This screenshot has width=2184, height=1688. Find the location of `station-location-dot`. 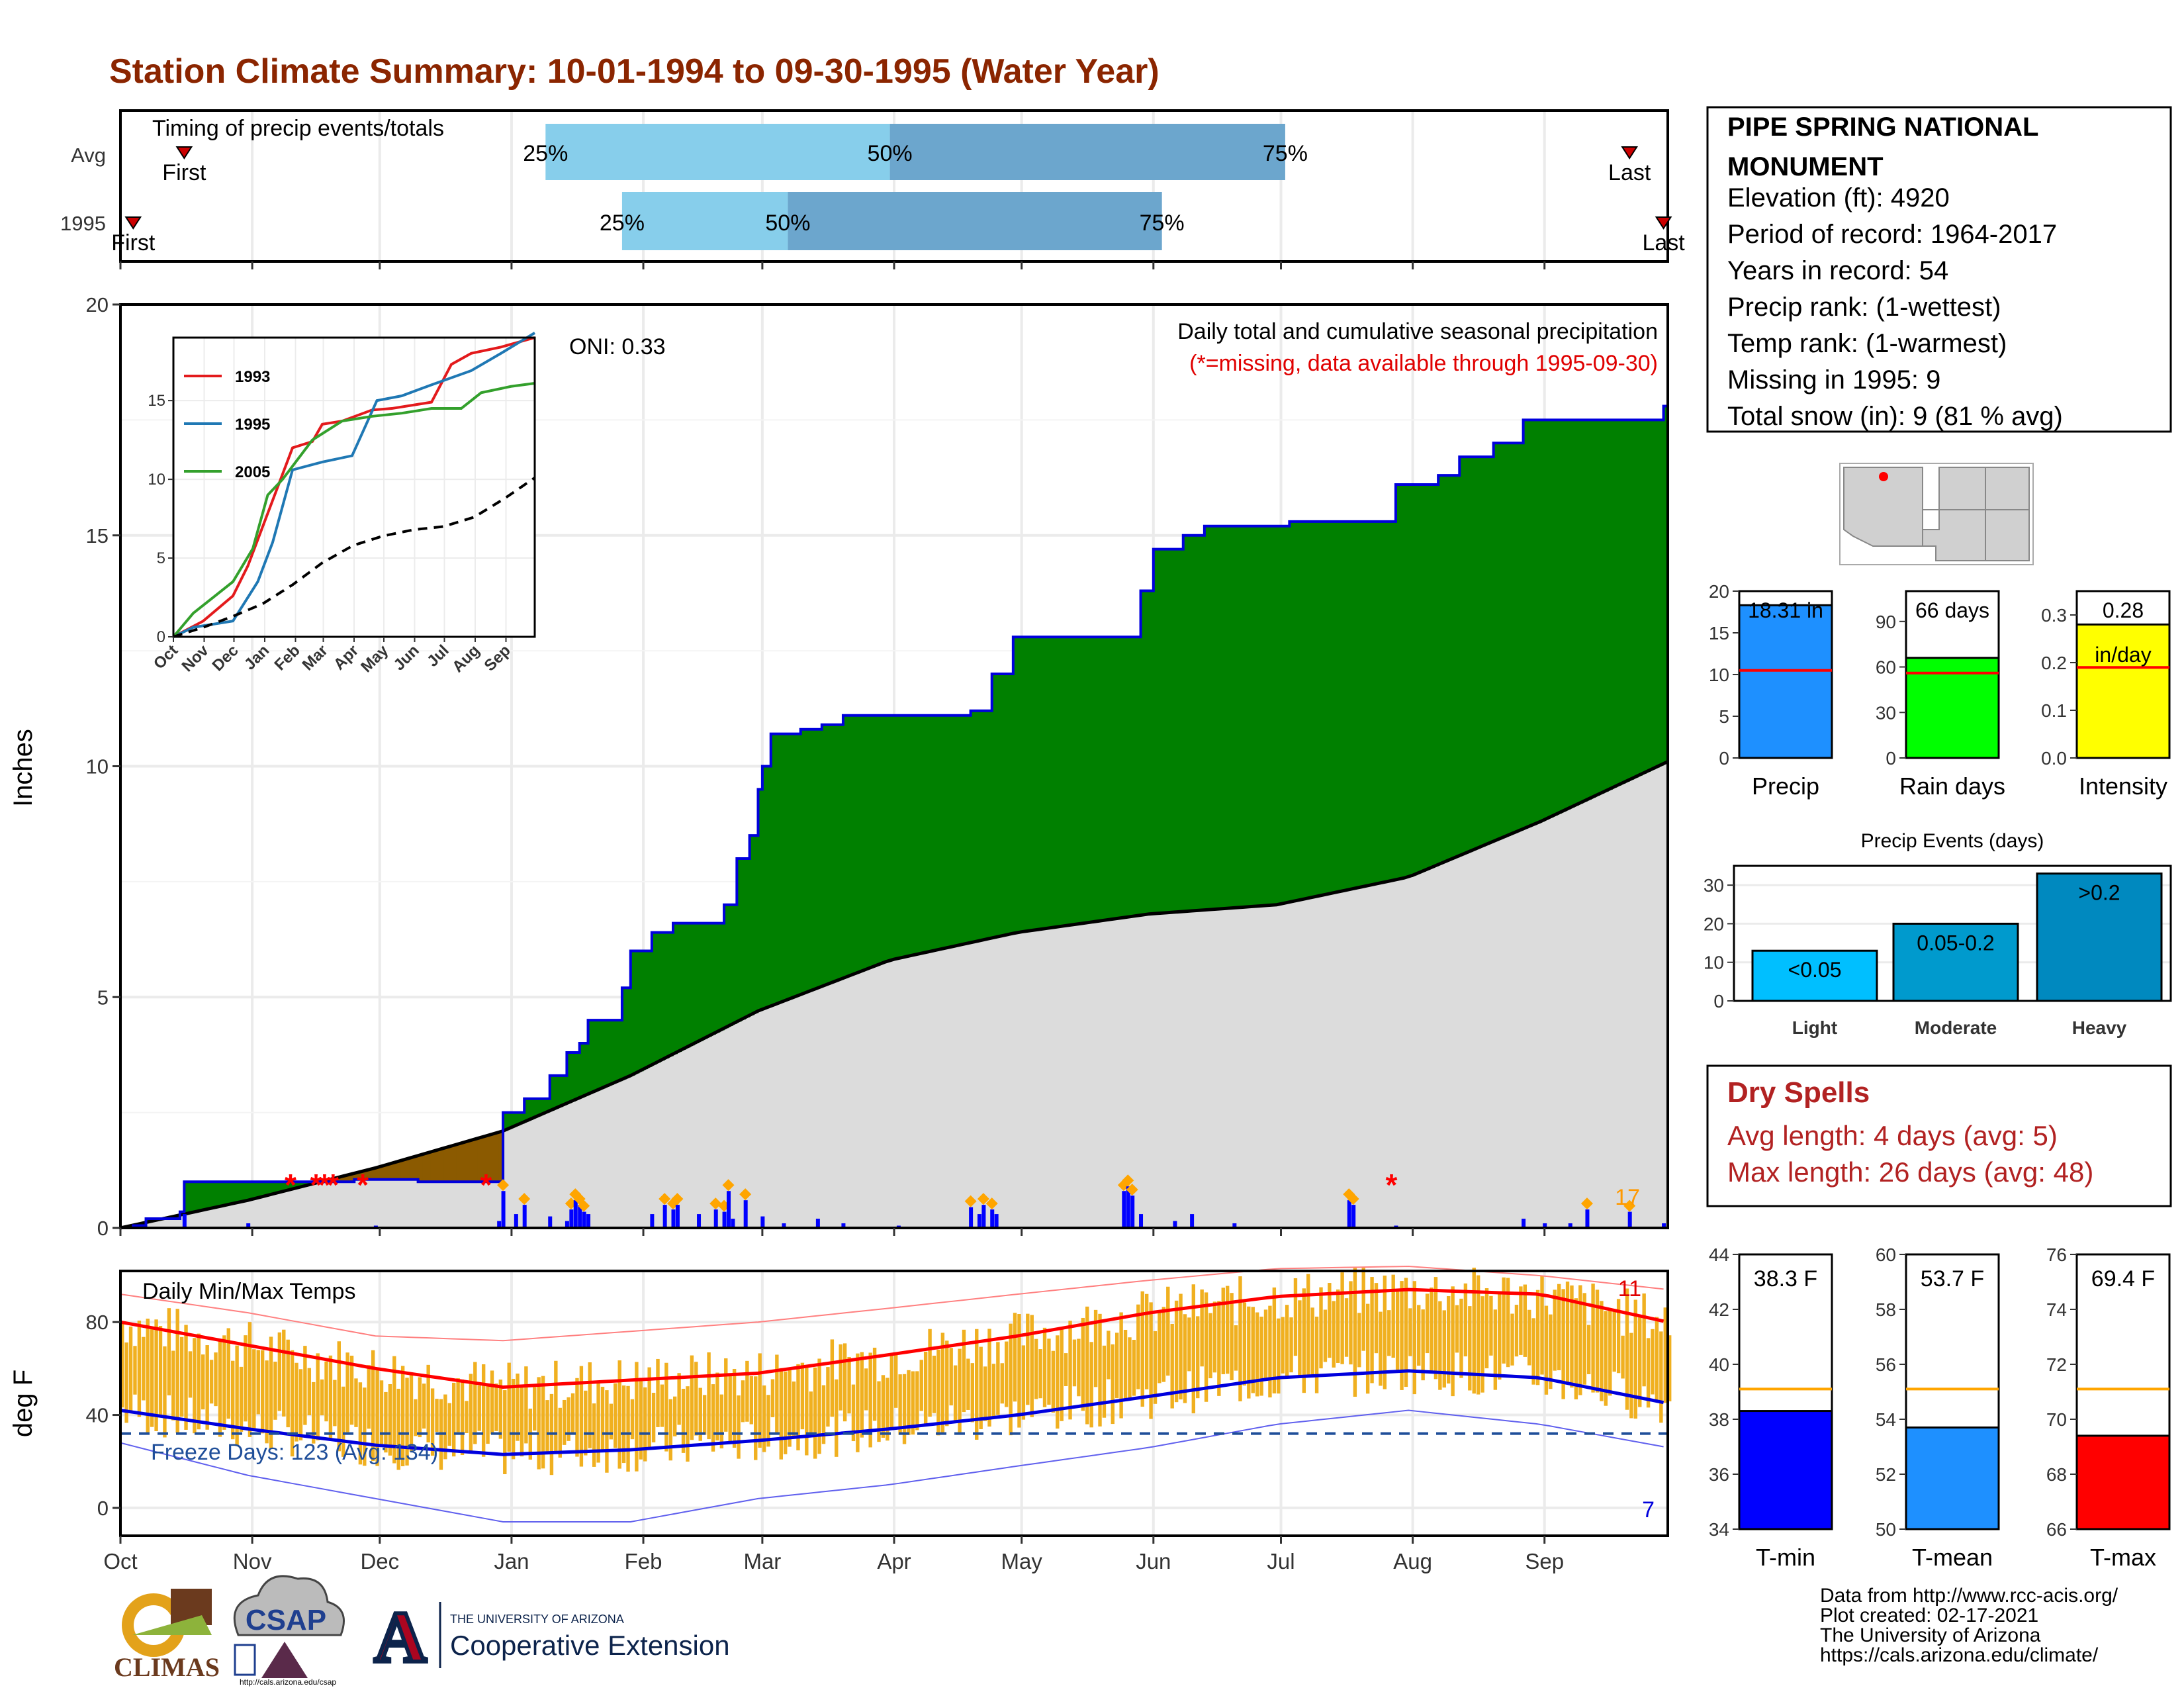

station-location-dot is located at coordinates (1883, 476).